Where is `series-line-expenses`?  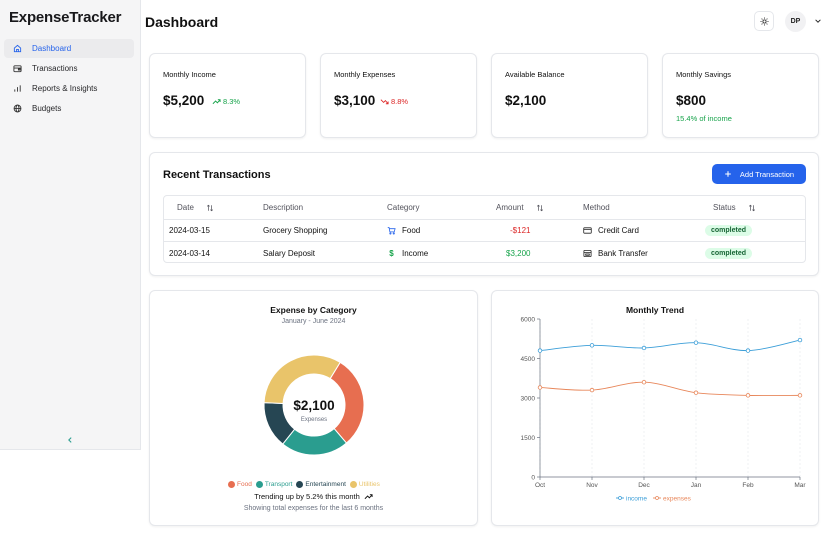 series-line-expenses is located at coordinates (670, 389).